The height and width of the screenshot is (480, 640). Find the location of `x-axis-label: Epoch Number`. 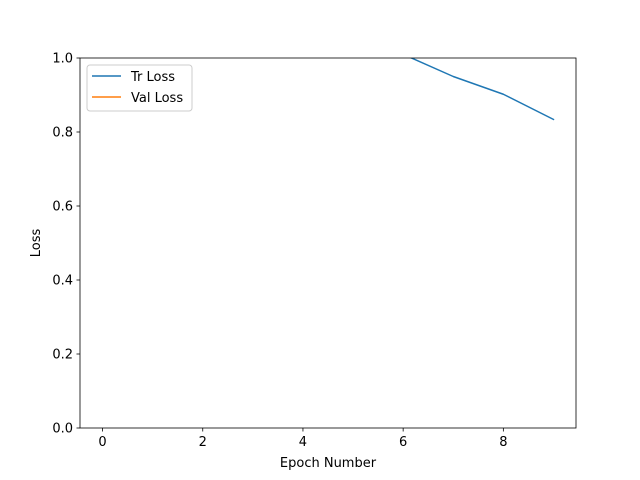

x-axis-label: Epoch Number is located at coordinates (328, 463).